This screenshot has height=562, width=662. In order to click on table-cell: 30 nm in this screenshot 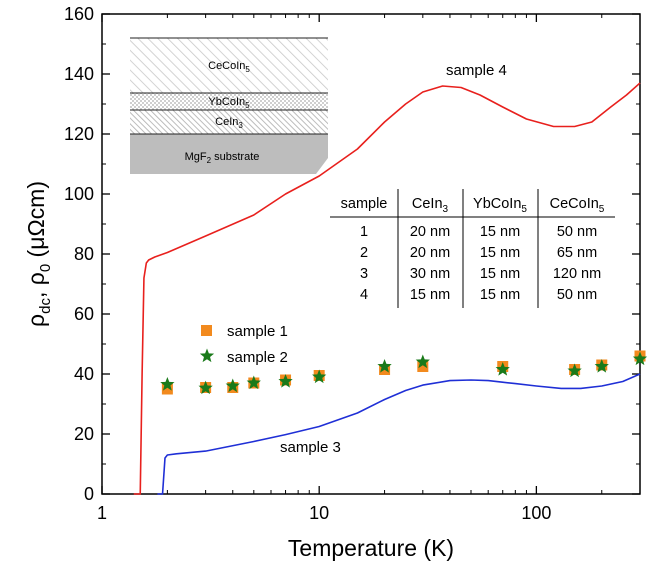, I will do `click(430, 274)`.